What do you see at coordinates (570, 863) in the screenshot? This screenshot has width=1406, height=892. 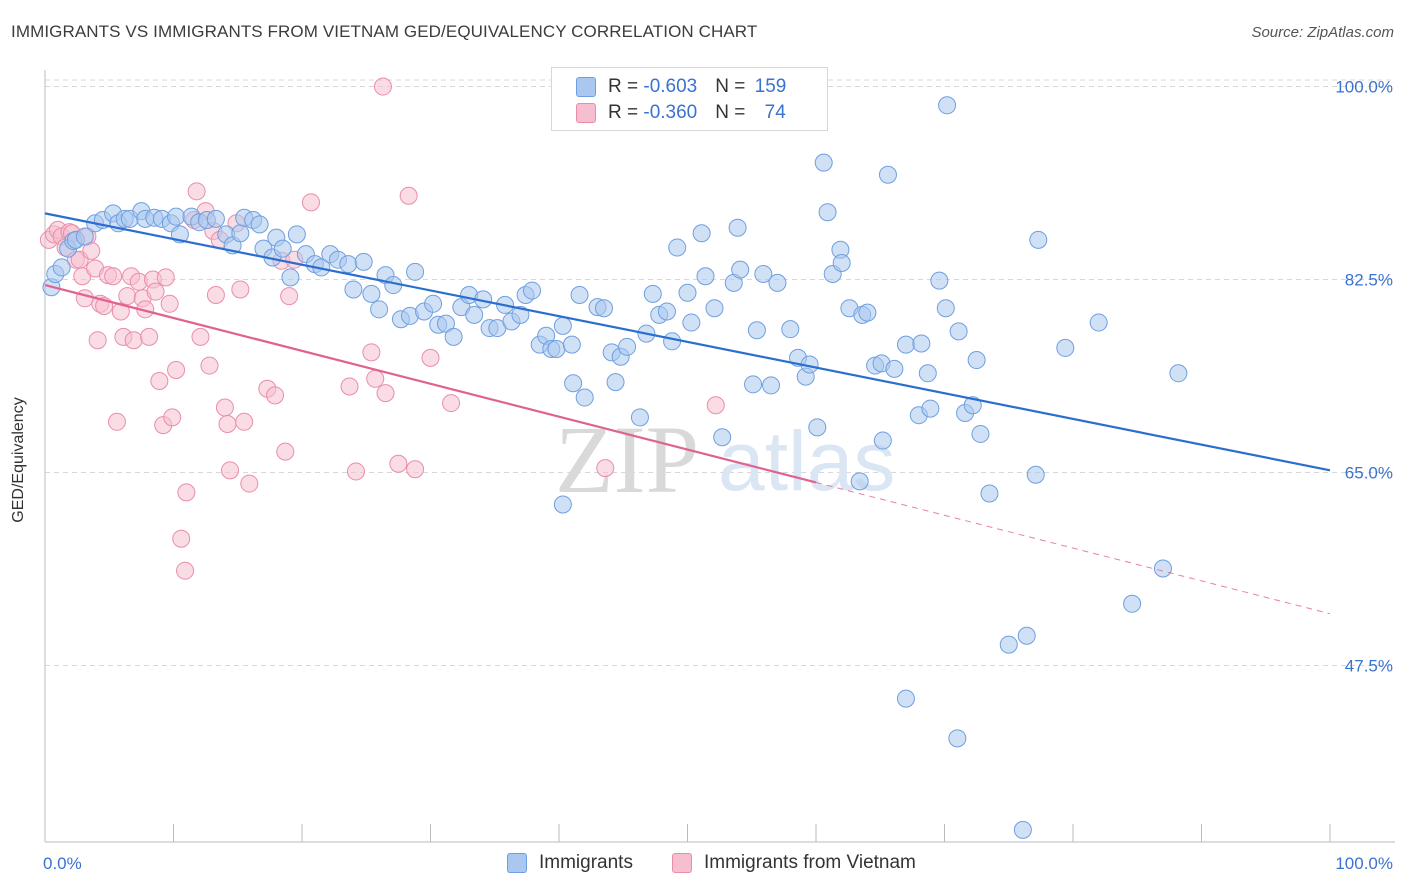 I see `legend-item-immigrants: Immigrants` at bounding box center [570, 863].